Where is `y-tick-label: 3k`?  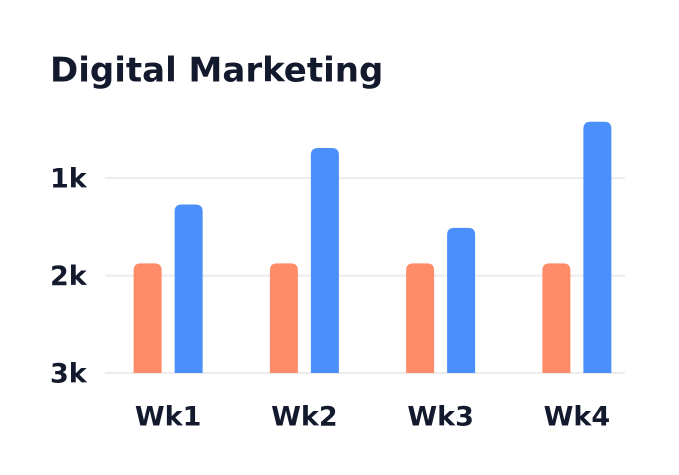
y-tick-label: 3k is located at coordinates (69, 374).